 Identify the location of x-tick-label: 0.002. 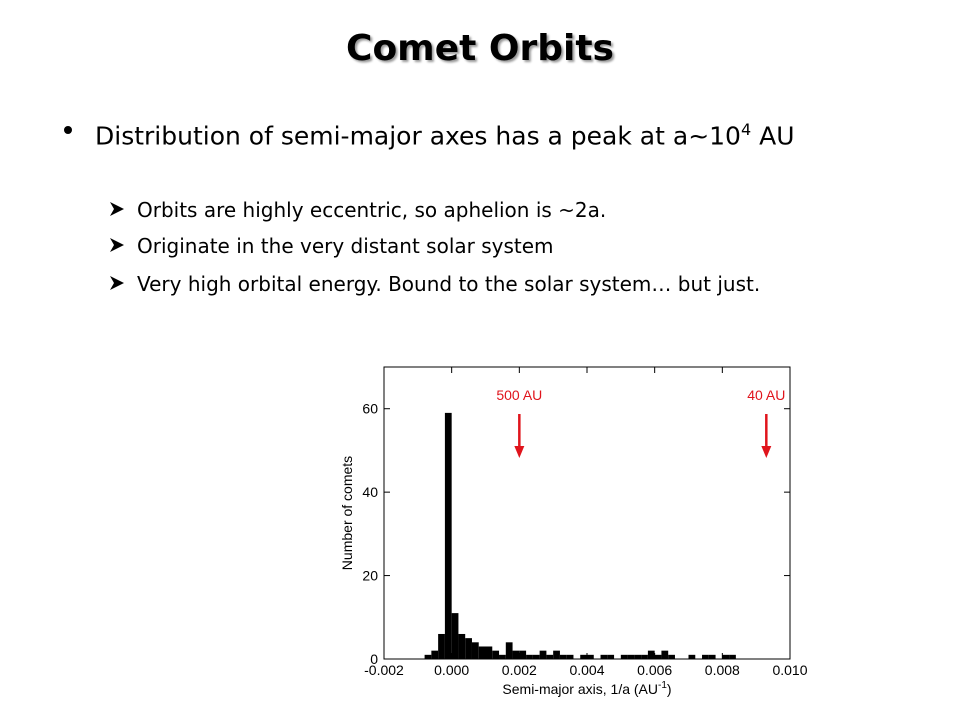
(519, 670).